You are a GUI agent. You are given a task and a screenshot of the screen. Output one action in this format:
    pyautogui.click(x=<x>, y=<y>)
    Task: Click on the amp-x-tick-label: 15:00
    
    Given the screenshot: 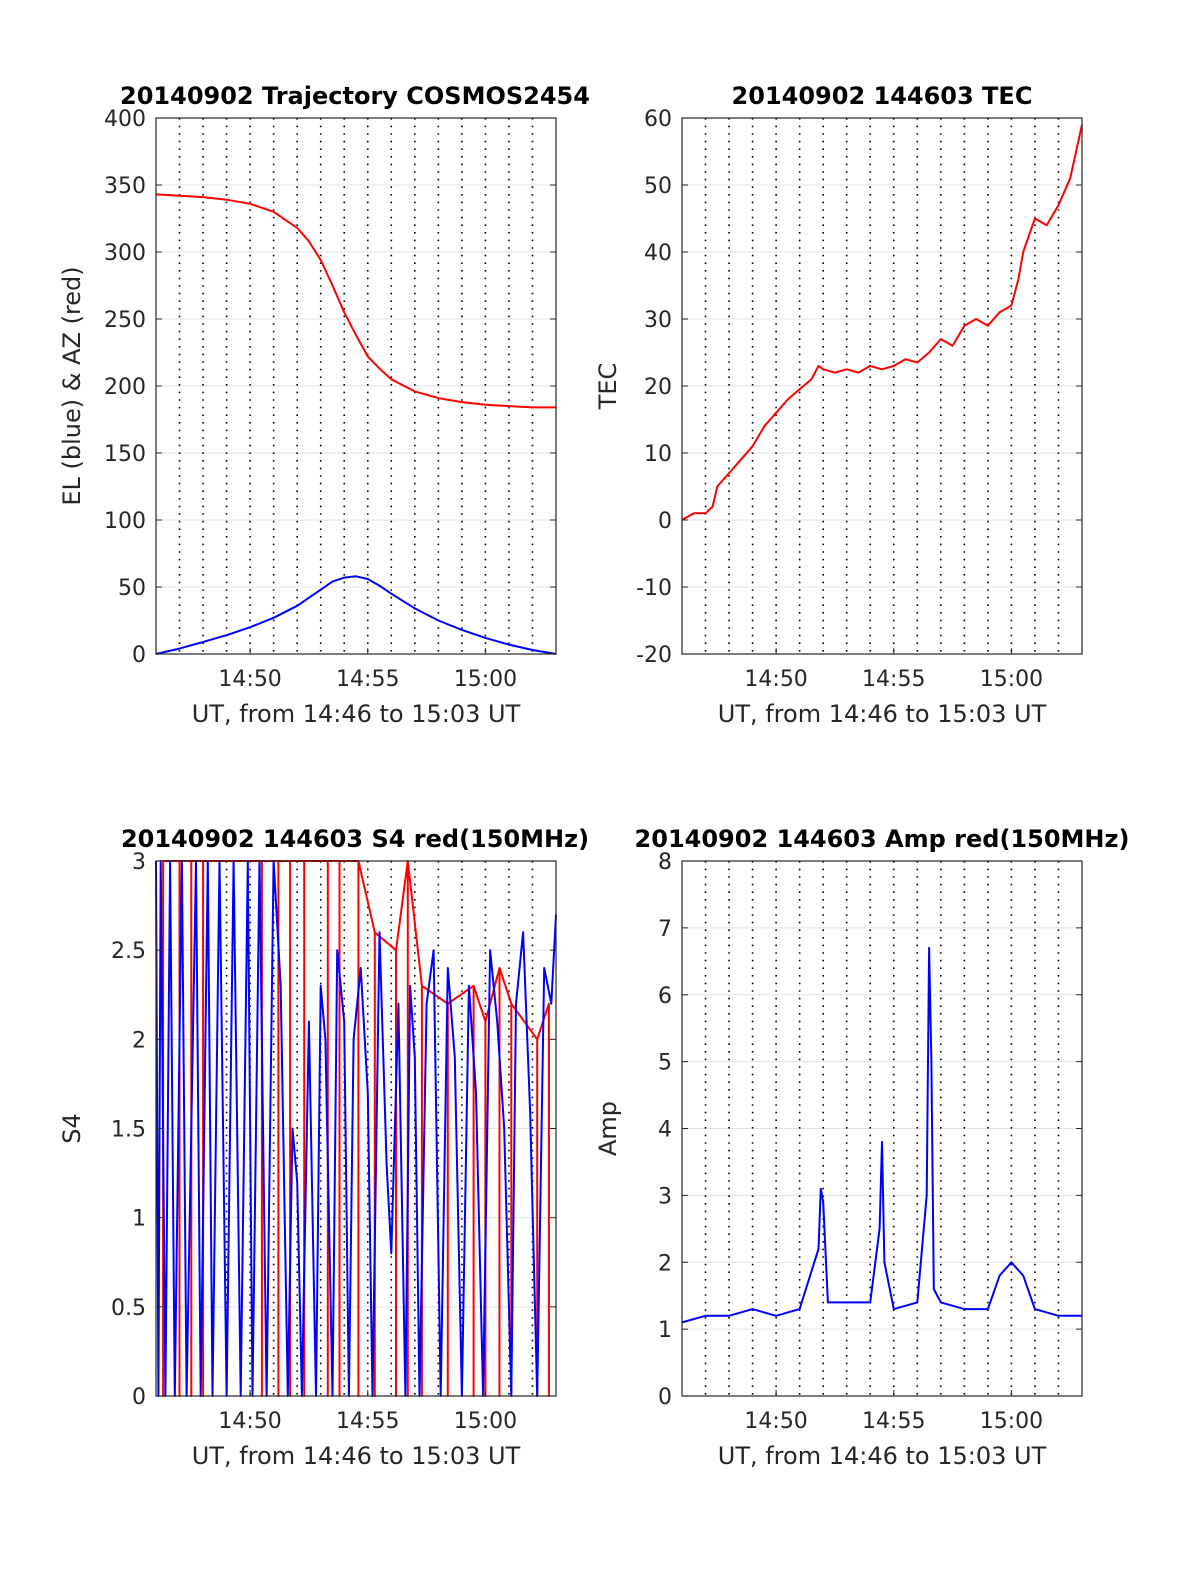 What is the action you would take?
    pyautogui.click(x=1011, y=1421)
    